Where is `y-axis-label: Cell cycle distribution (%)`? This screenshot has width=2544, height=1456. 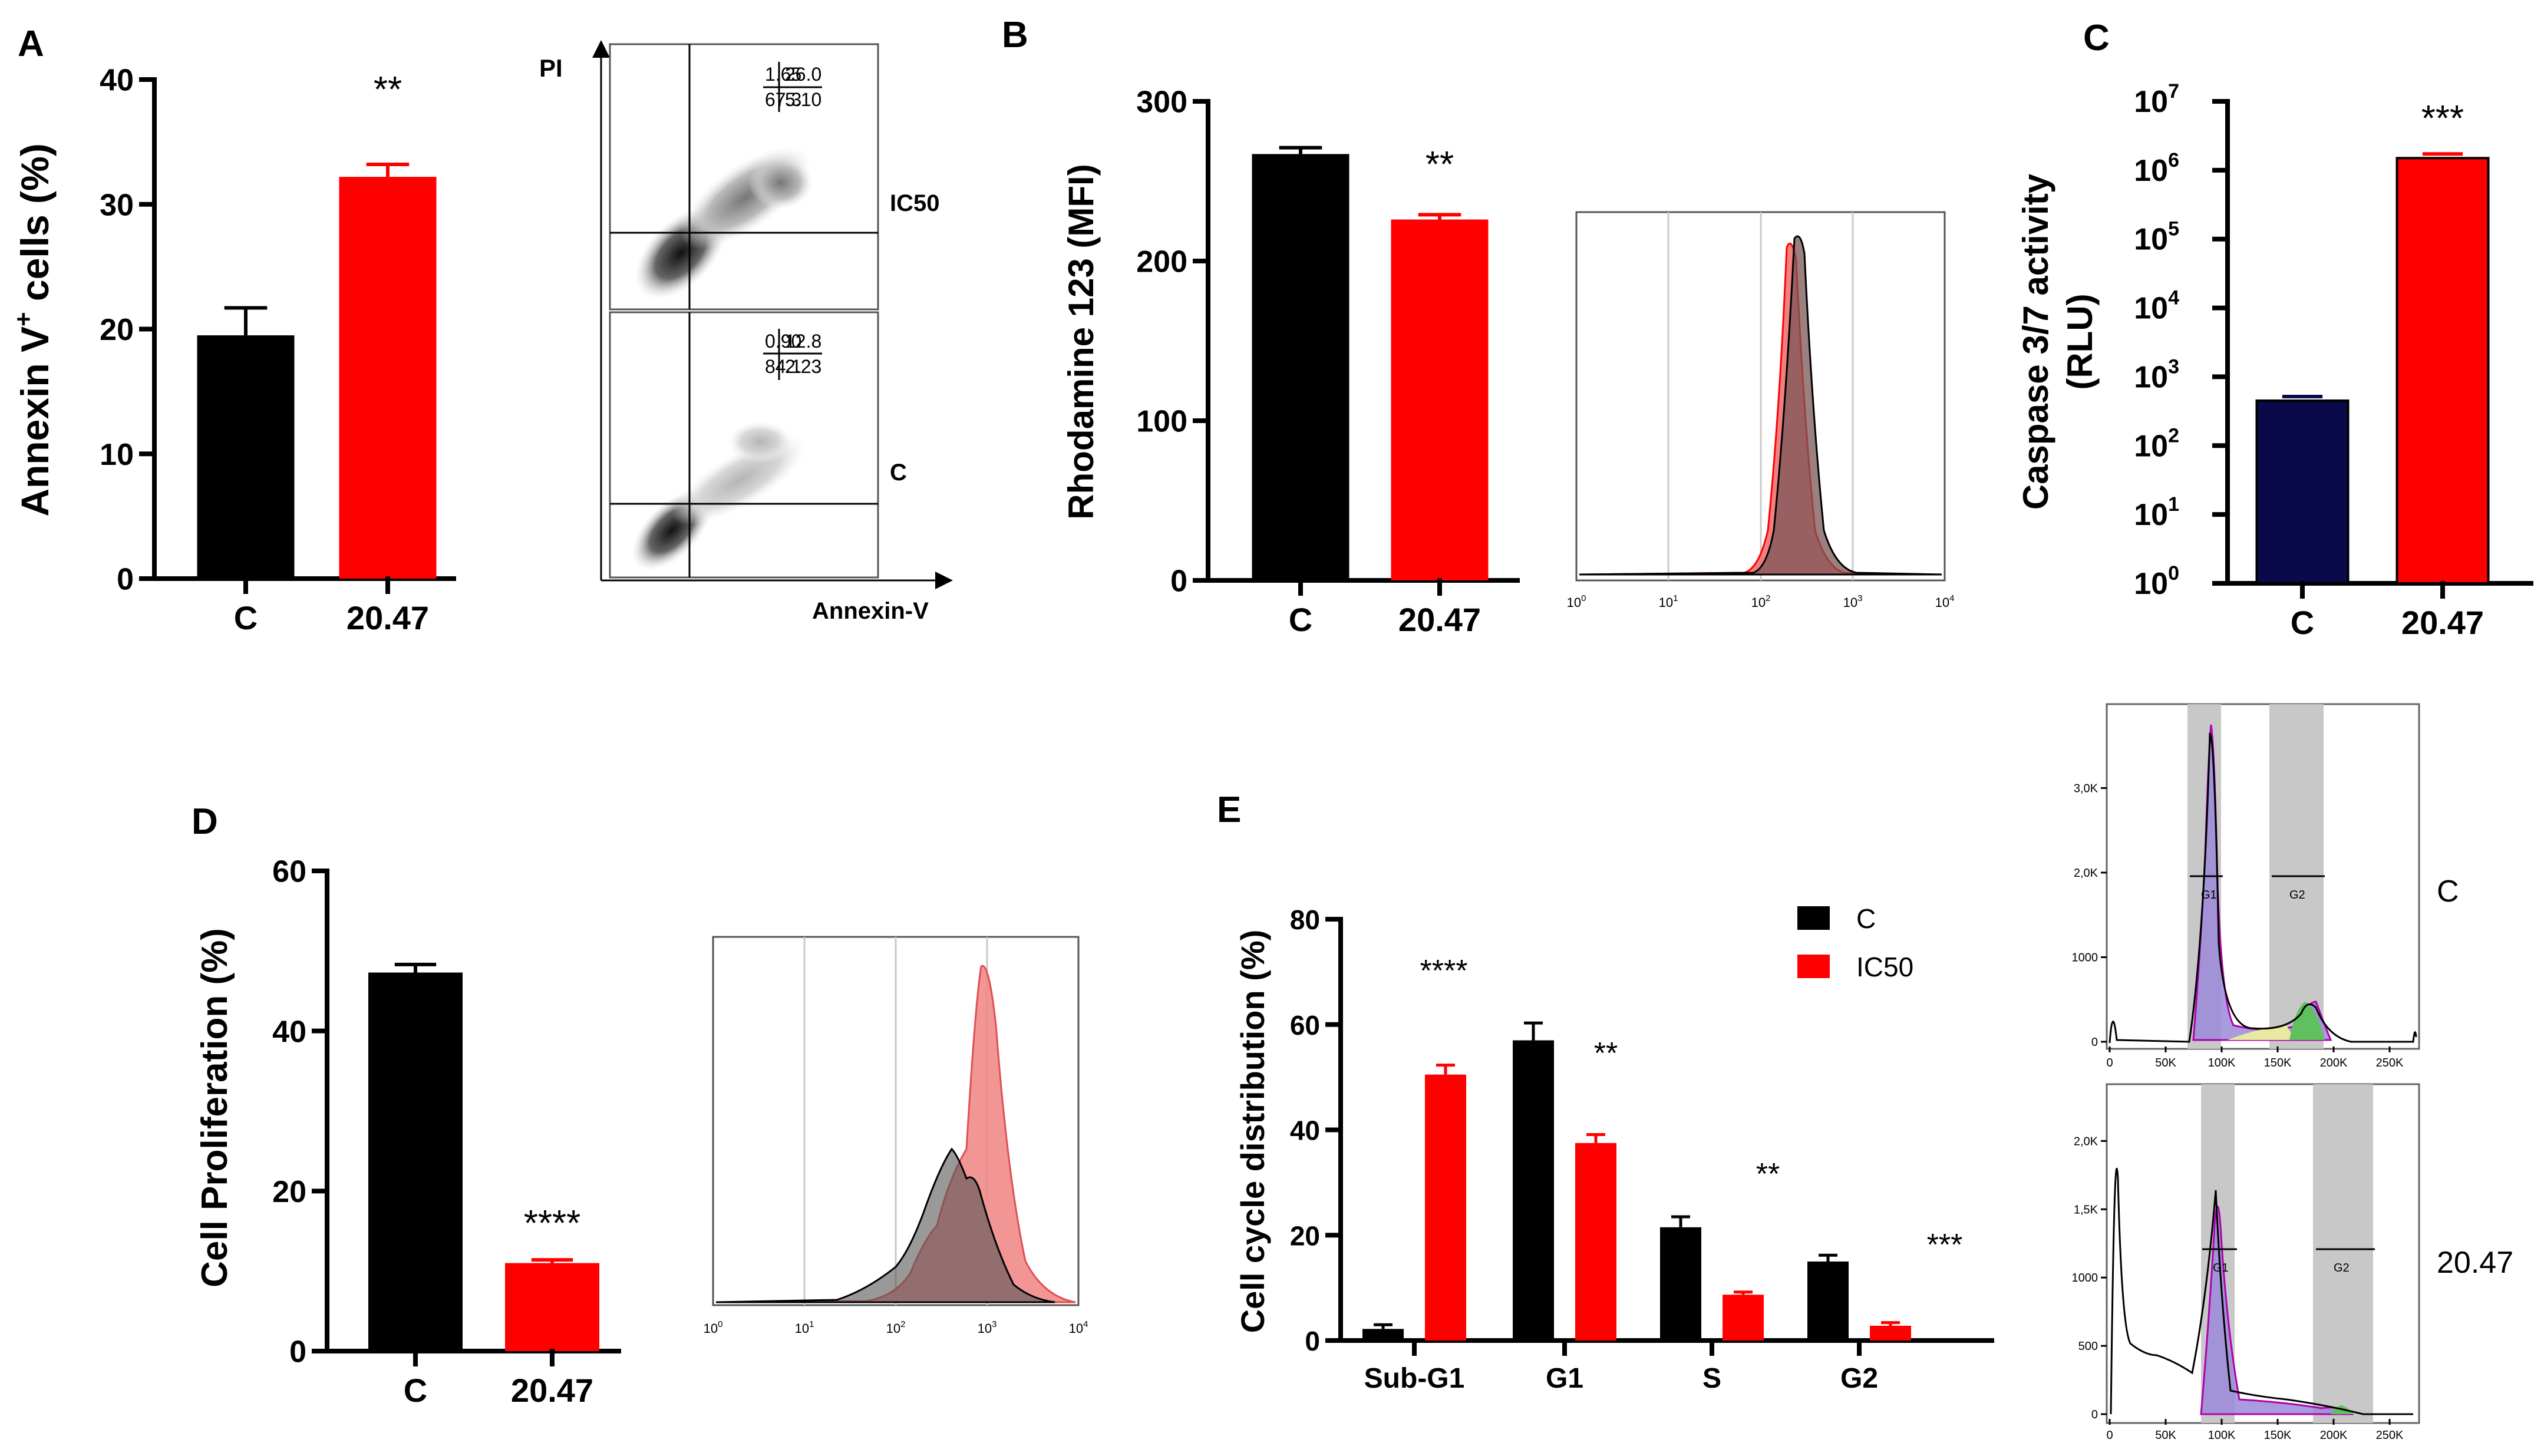
y-axis-label: Cell cycle distribution (%) is located at coordinates (1252, 1131).